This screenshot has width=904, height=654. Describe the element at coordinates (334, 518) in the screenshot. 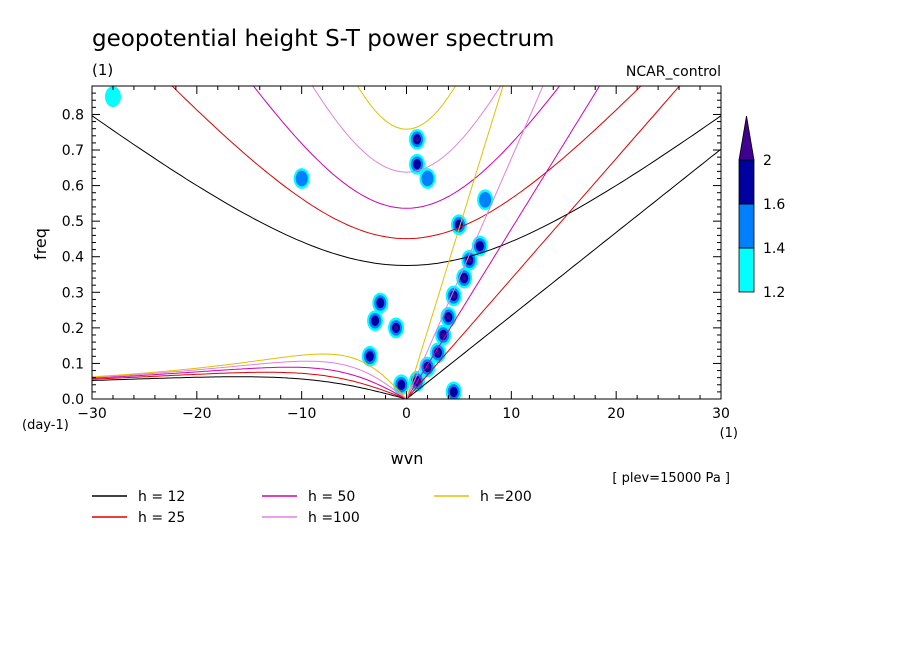

I see `legend-label: h =100` at that location.